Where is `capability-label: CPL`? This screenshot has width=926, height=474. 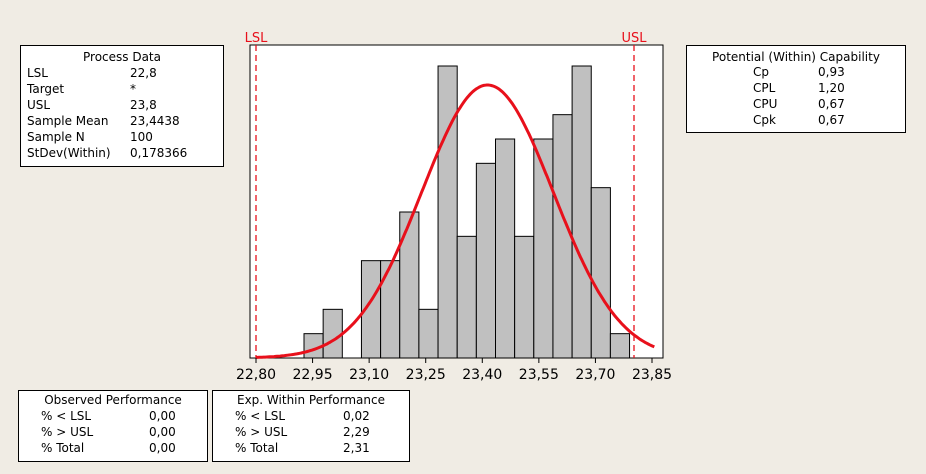
capability-label: CPL is located at coordinates (764, 88).